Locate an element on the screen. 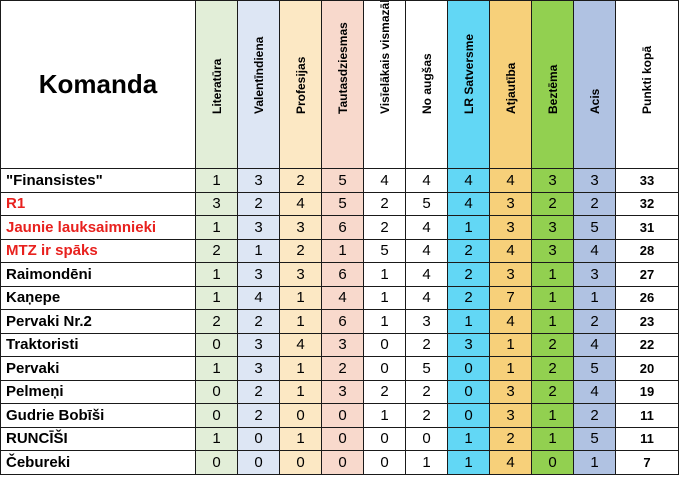  team-name: Pervaki is located at coordinates (98, 368).